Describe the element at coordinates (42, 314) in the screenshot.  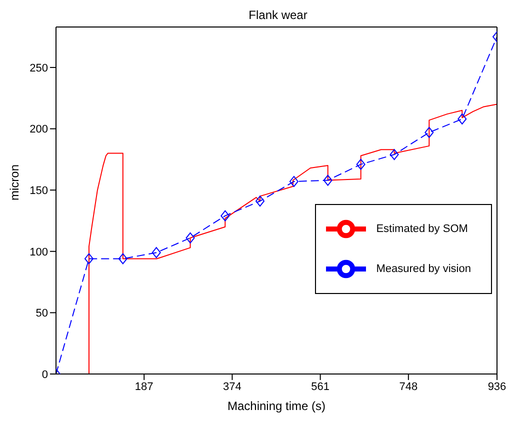
I see `y-tick-label: 50` at that location.